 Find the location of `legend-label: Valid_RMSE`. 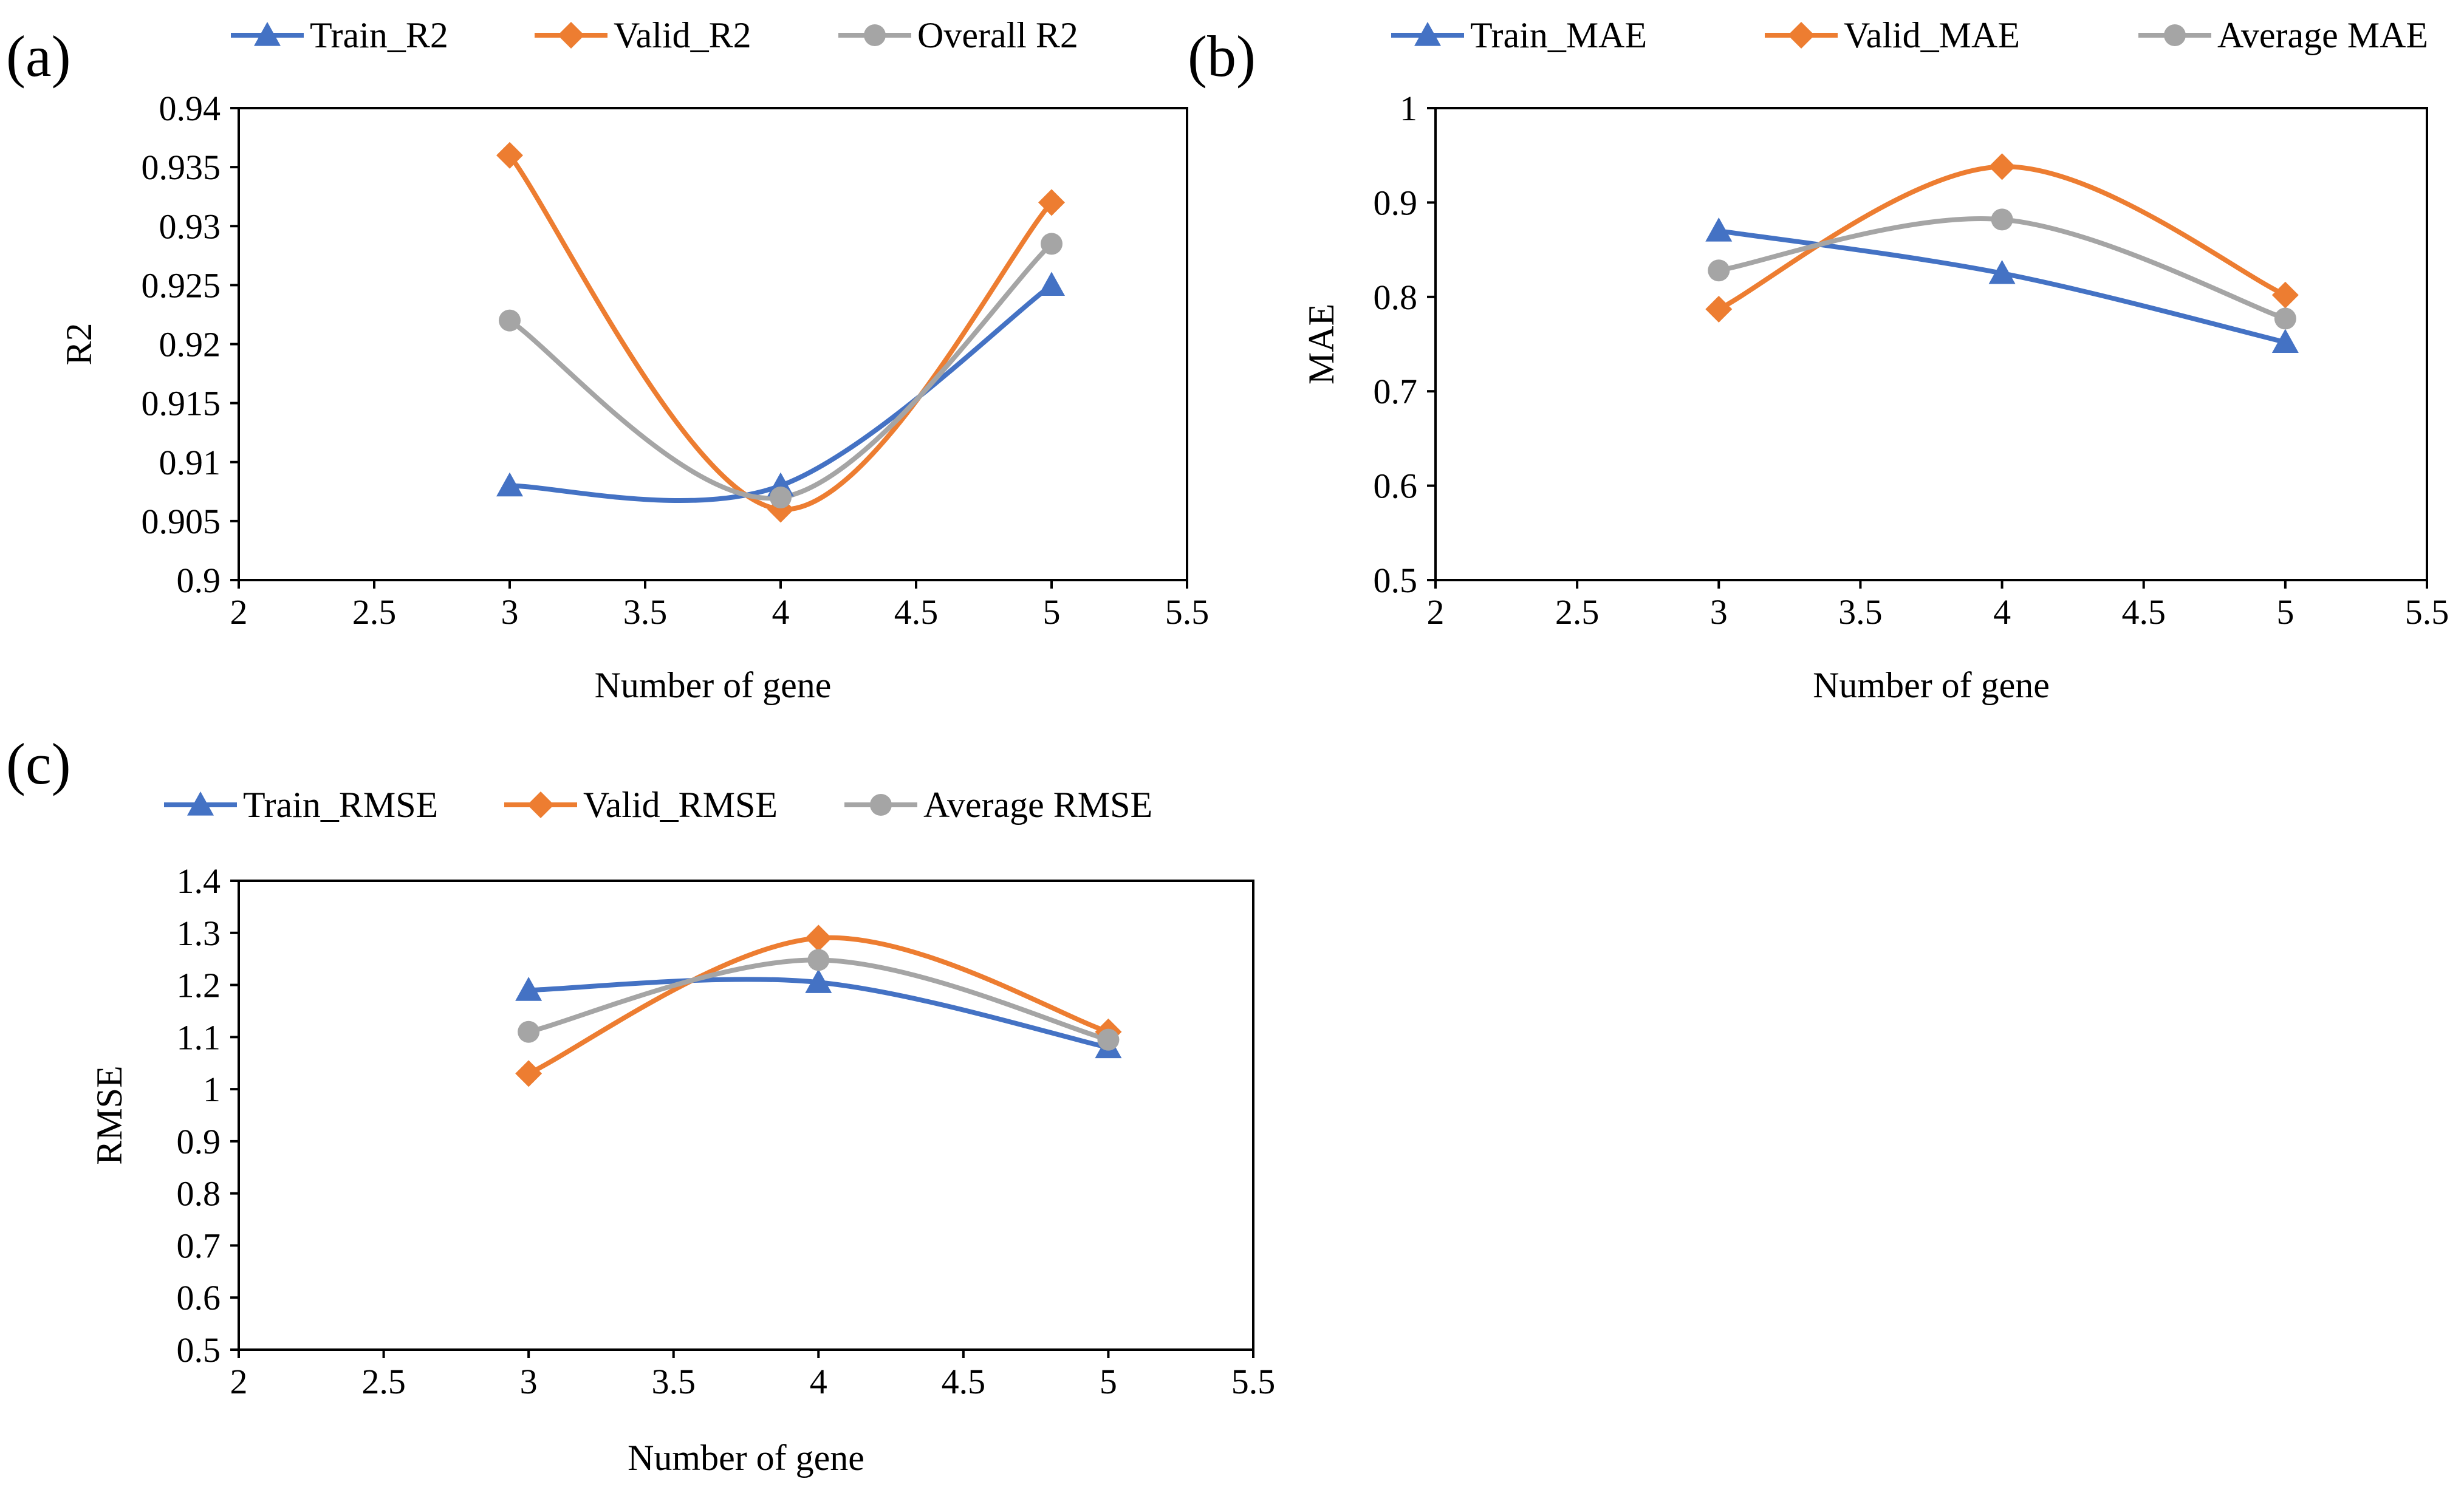

legend-label: Valid_RMSE is located at coordinates (680, 805).